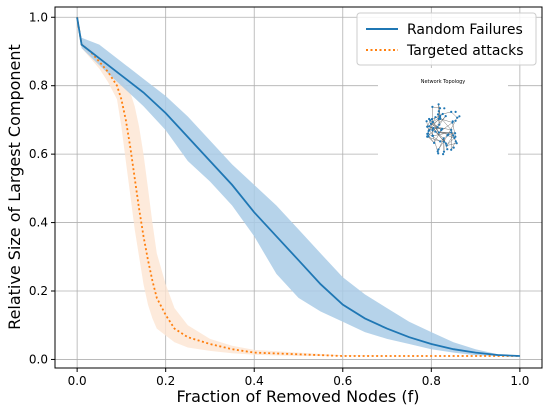 The width and height of the screenshot is (550, 409). I want to click on x-tick-label: 1.0, so click(519, 381).